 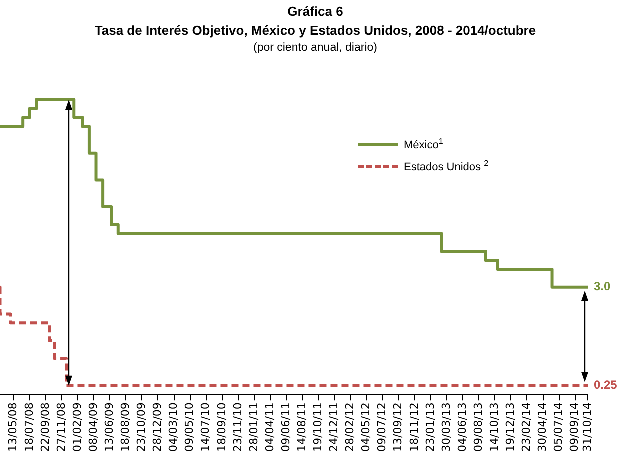 What do you see at coordinates (221, 427) in the screenshot?
I see `x-tick-label: 18/09/10` at bounding box center [221, 427].